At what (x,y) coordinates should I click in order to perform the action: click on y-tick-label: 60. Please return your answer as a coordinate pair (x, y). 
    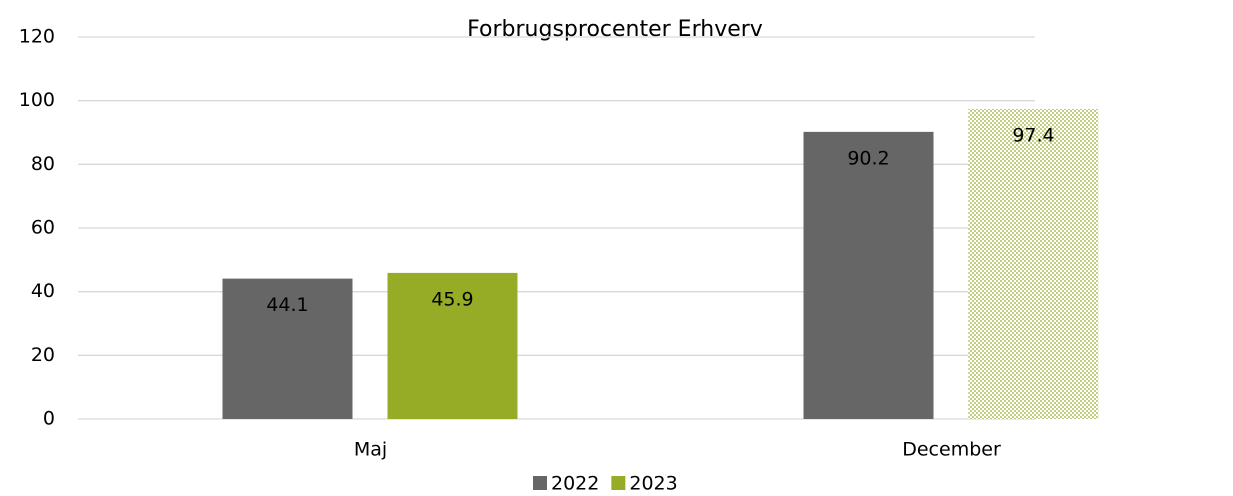
    Looking at the image, I should click on (43, 228).